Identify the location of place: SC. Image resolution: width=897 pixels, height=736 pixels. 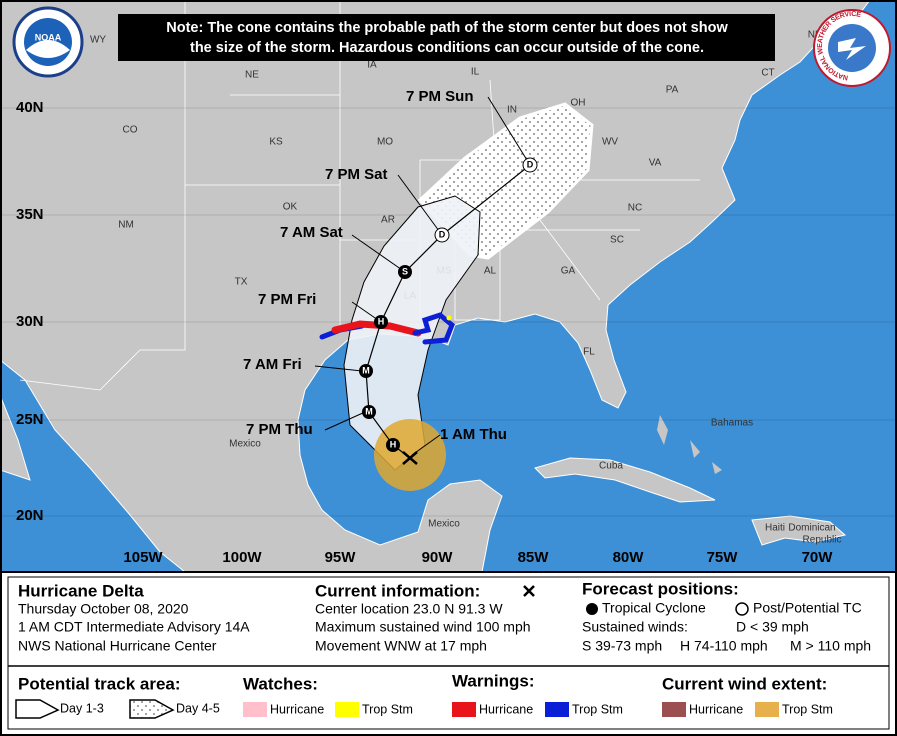
(617, 240).